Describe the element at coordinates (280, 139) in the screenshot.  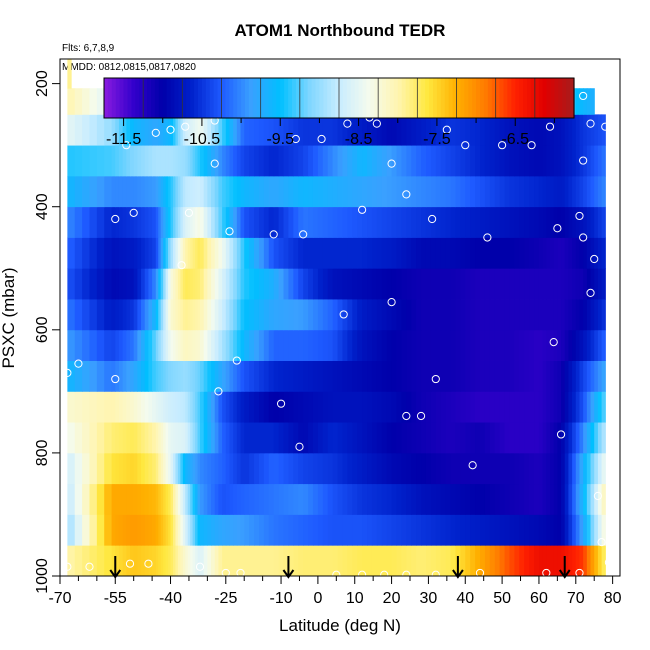
I see `colorbar-tick-label: -9.5` at that location.